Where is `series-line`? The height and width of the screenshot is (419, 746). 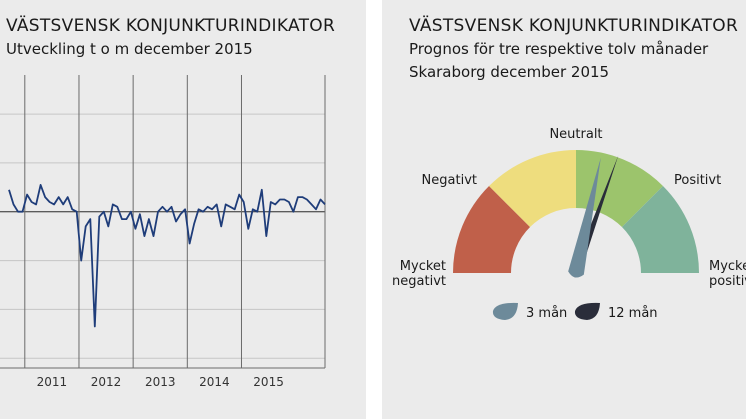
series-line is located at coordinates (167, 256).